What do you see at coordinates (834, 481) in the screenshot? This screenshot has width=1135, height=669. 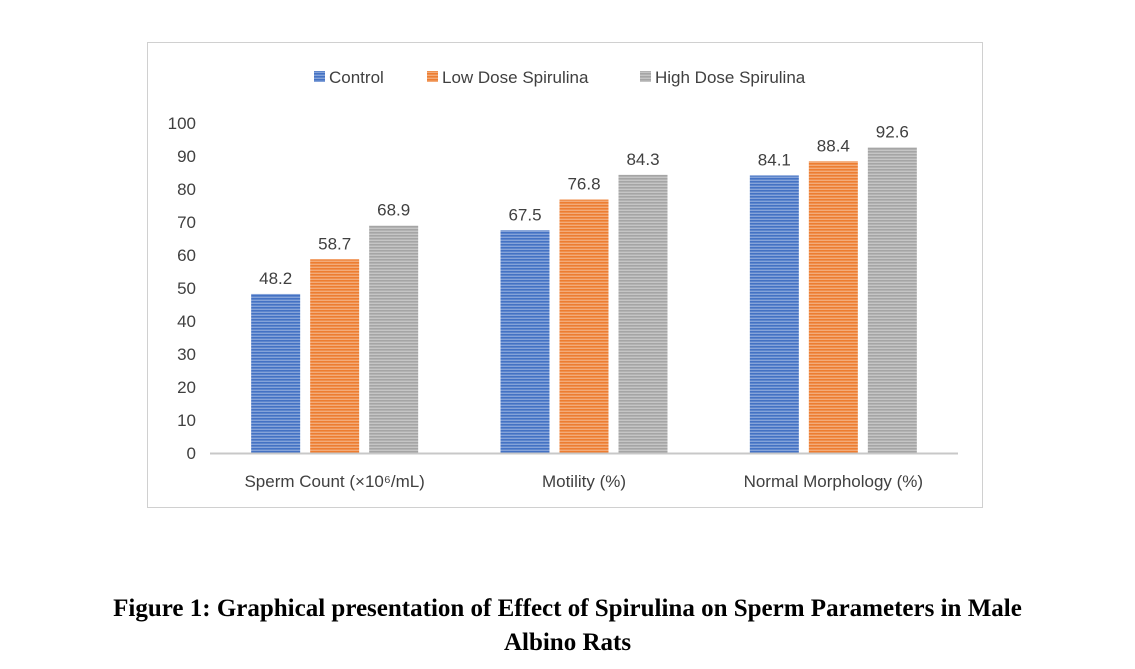 I see `category-label-normal-morphology: Normal Morphology (%)` at bounding box center [834, 481].